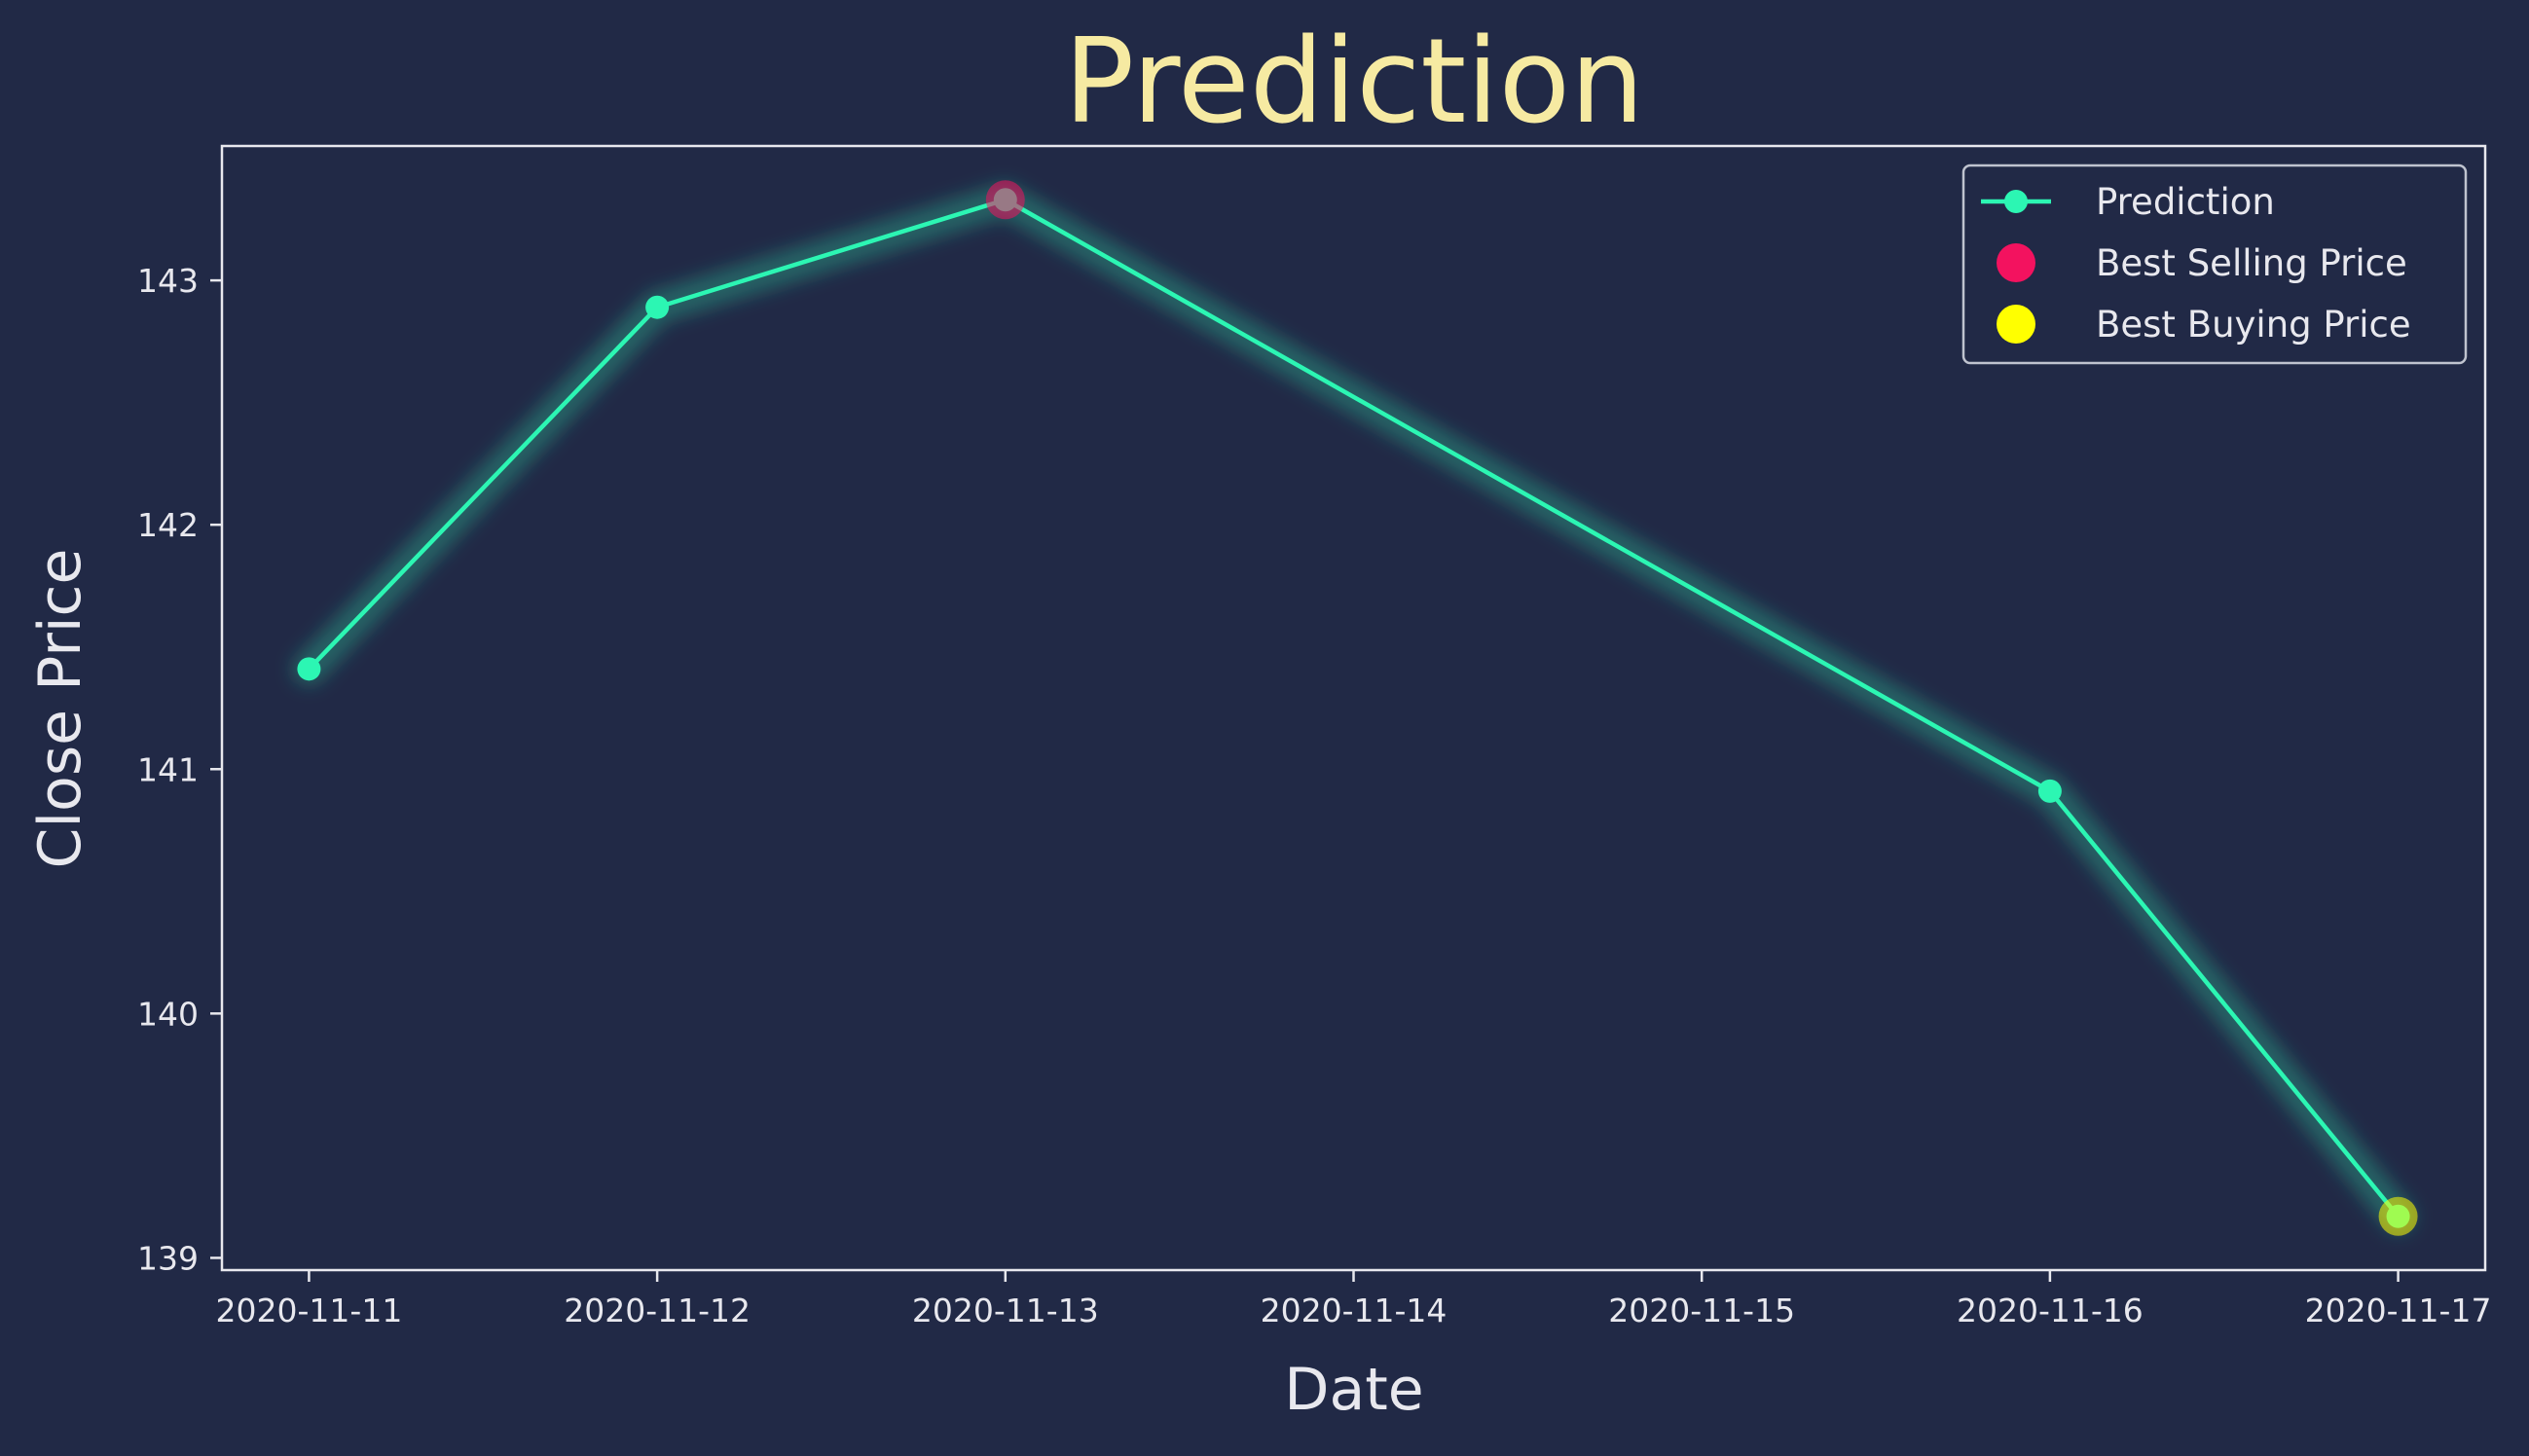 This screenshot has height=1456, width=2529. I want to click on x-tick-label: 2020-11-16, so click(2050, 1310).